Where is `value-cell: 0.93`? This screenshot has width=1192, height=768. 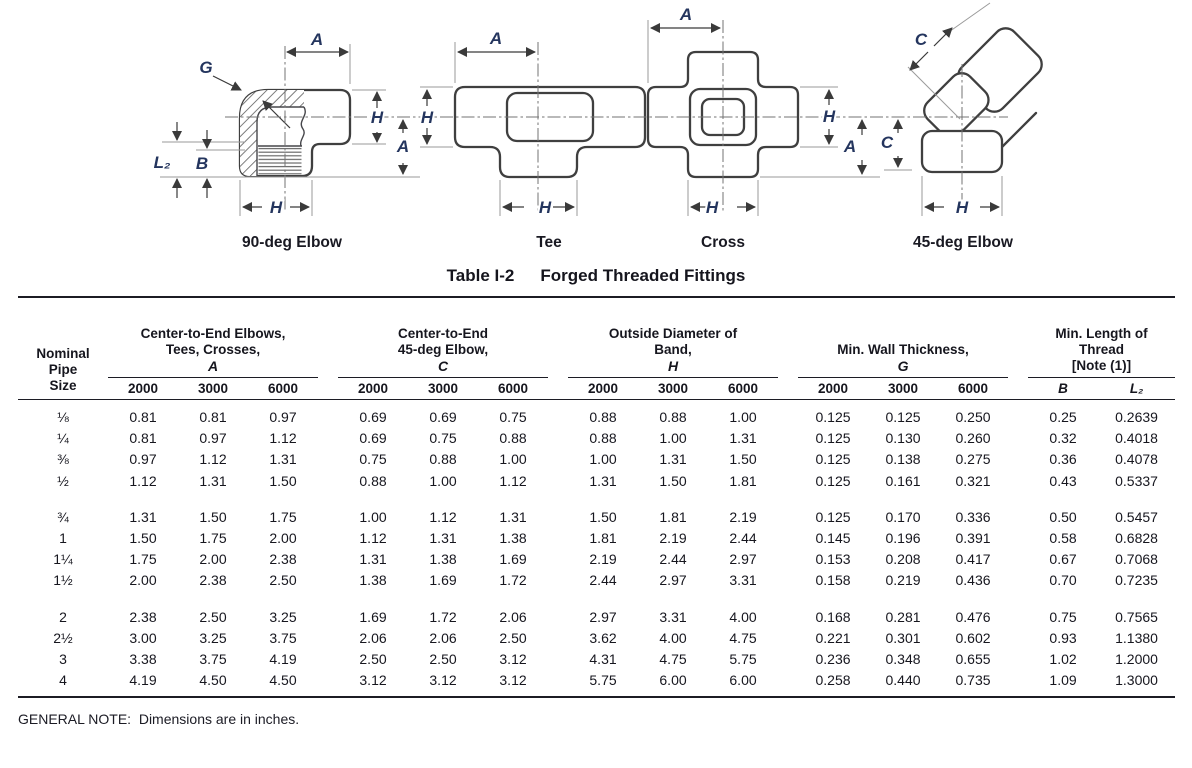
value-cell: 0.93 is located at coordinates (1063, 637).